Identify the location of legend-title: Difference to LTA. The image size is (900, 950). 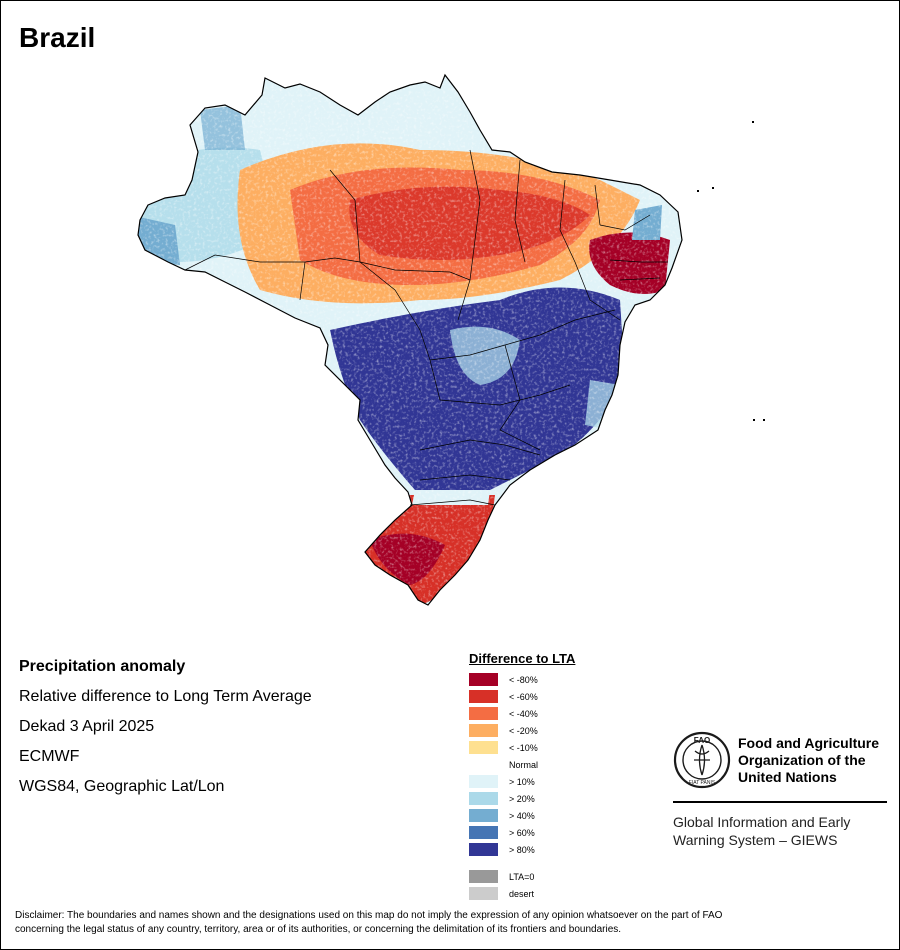
(522, 658).